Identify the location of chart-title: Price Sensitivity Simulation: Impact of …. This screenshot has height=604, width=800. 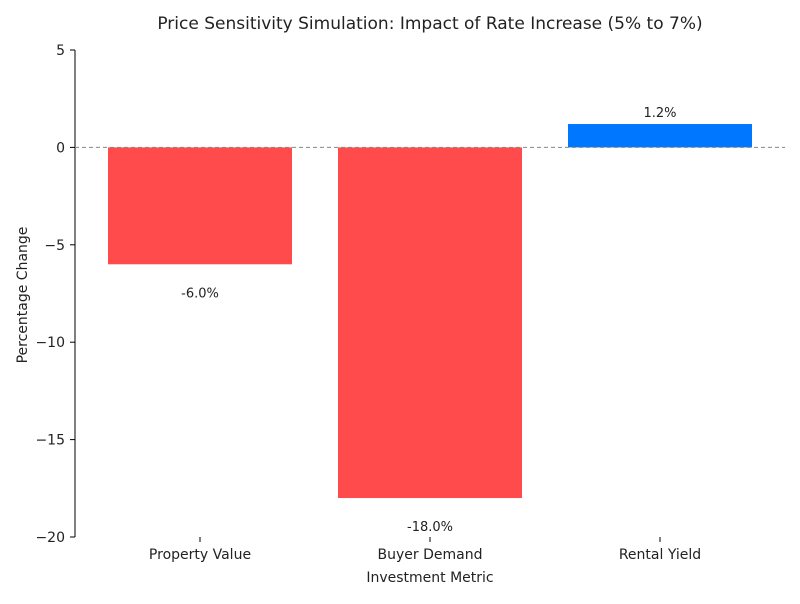
(429, 24).